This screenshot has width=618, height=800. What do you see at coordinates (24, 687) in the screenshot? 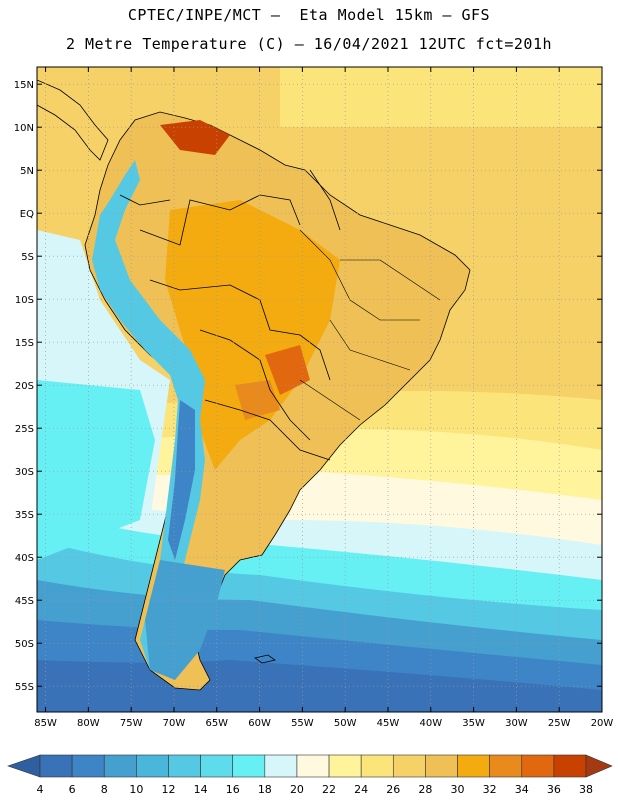
I see `lat-tick-label: 55S` at bounding box center [24, 687].